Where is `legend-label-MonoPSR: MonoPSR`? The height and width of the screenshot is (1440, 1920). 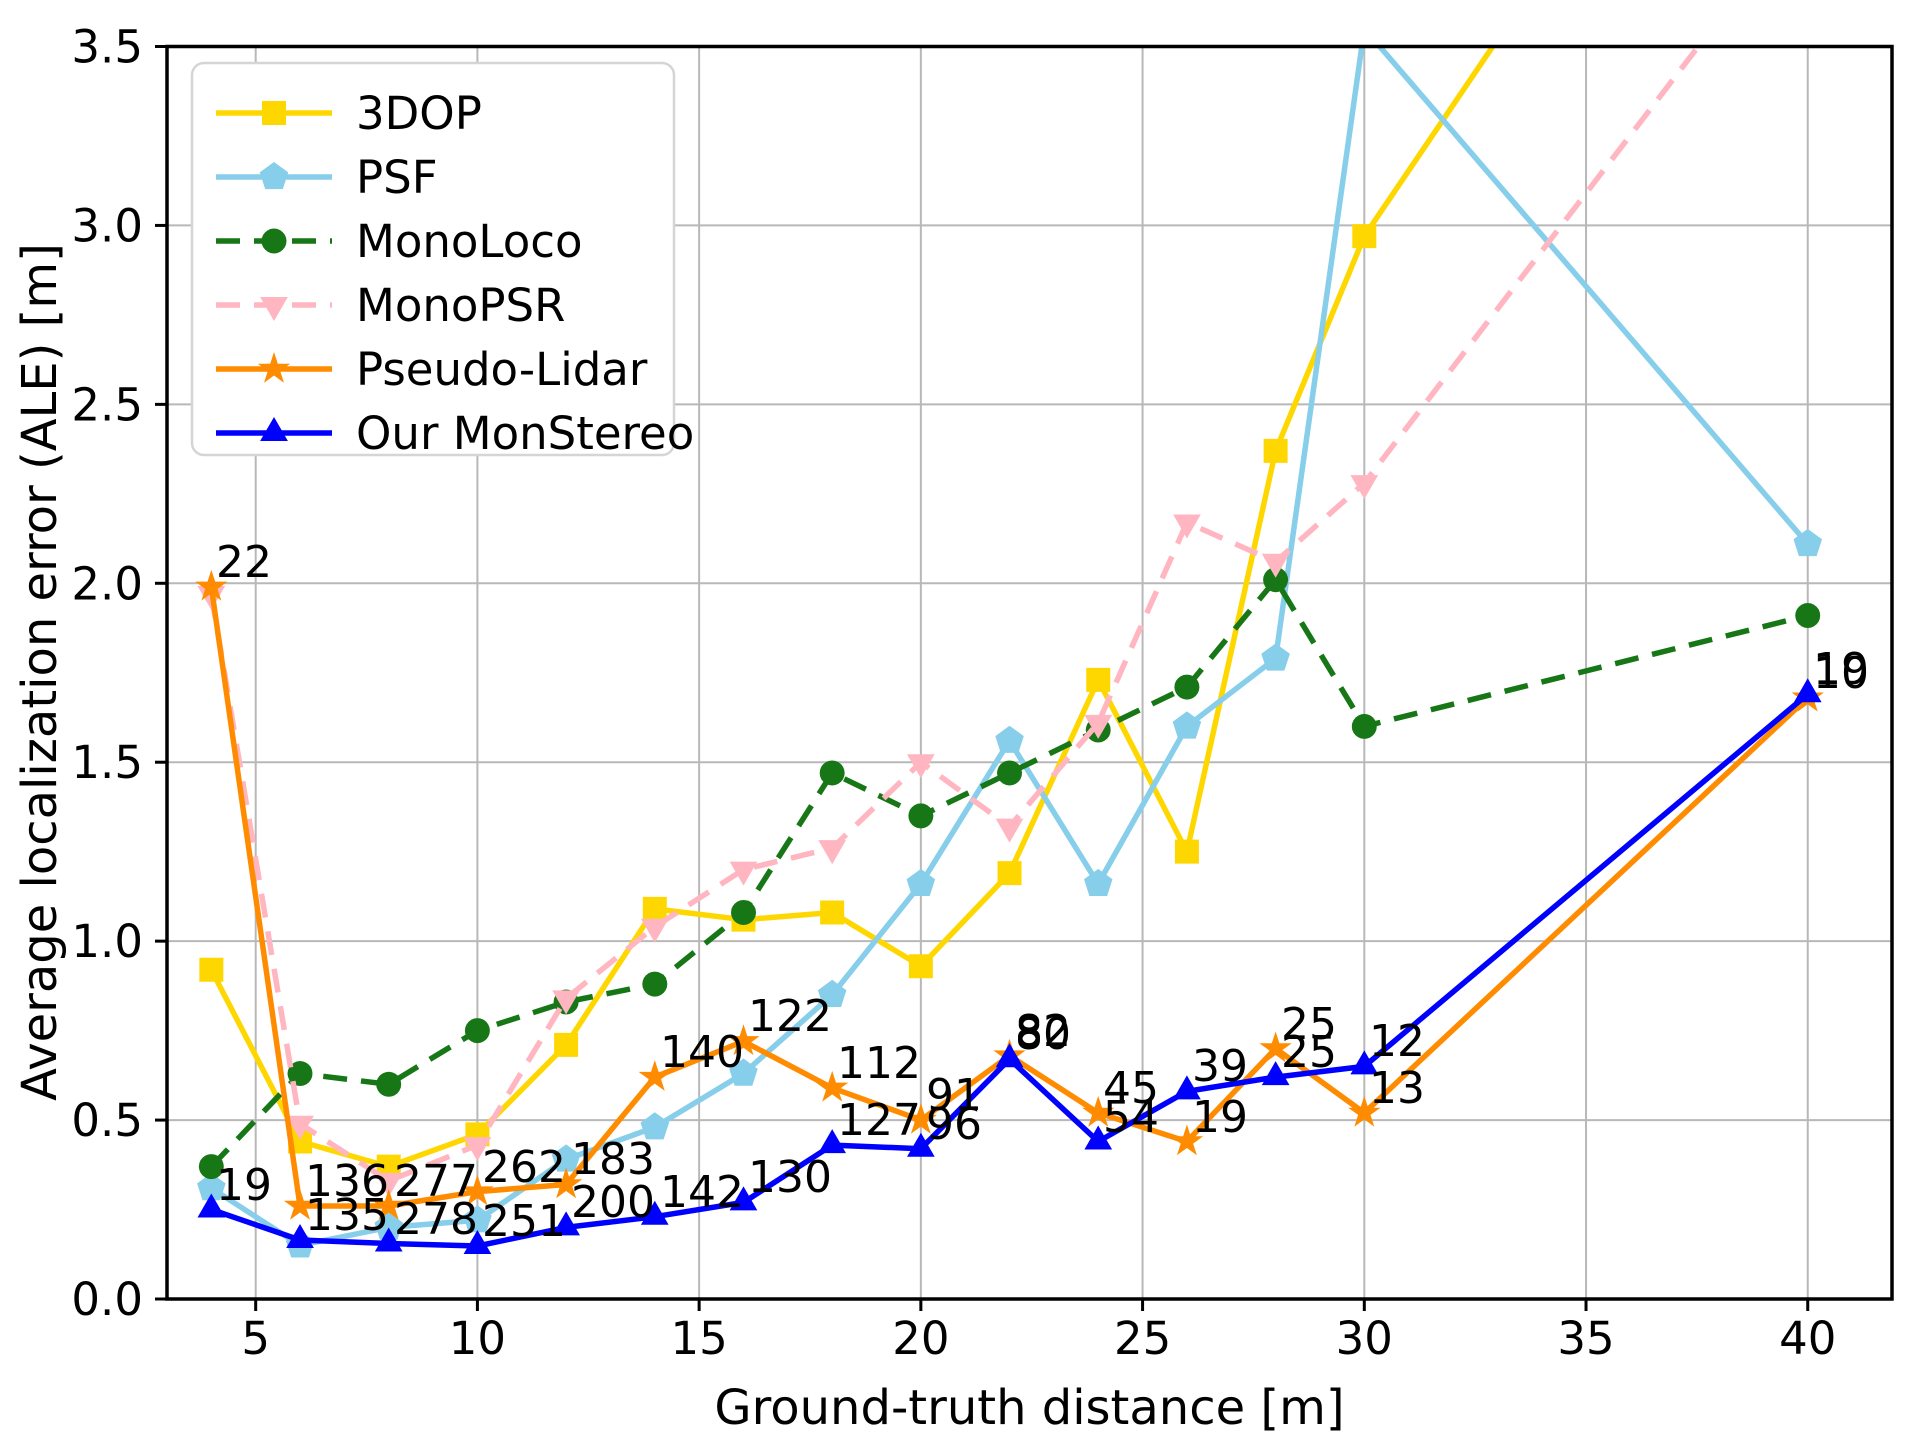 legend-label-MonoPSR: MonoPSR is located at coordinates (460, 305).